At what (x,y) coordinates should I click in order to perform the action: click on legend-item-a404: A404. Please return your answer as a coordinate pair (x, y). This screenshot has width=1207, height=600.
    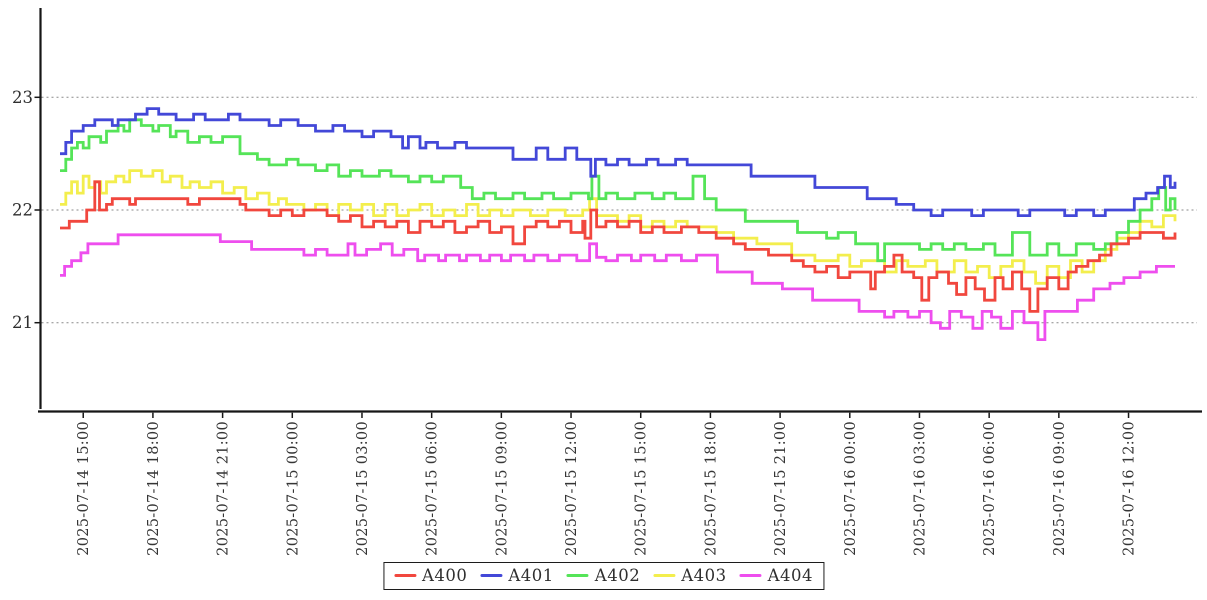
    Looking at the image, I should click on (776, 575).